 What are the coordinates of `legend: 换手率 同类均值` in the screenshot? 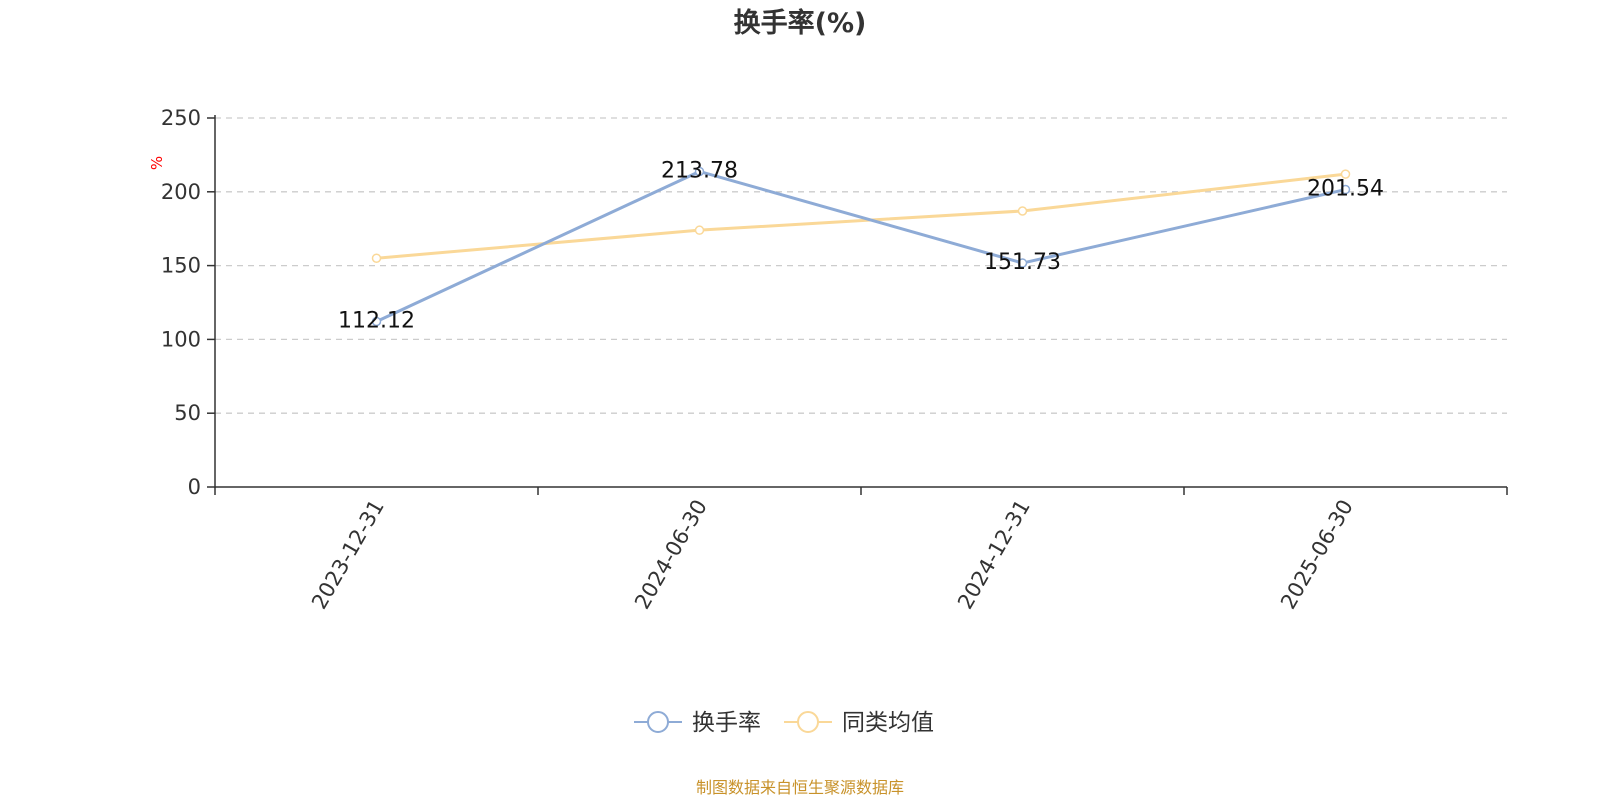 It's located at (784, 723).